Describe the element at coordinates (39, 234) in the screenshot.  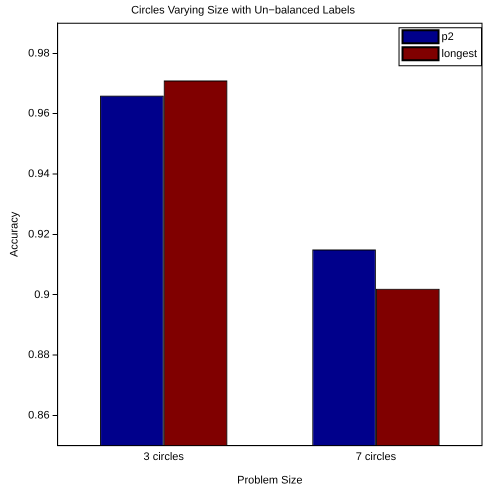
I see `y-tick-label: 0.92` at that location.